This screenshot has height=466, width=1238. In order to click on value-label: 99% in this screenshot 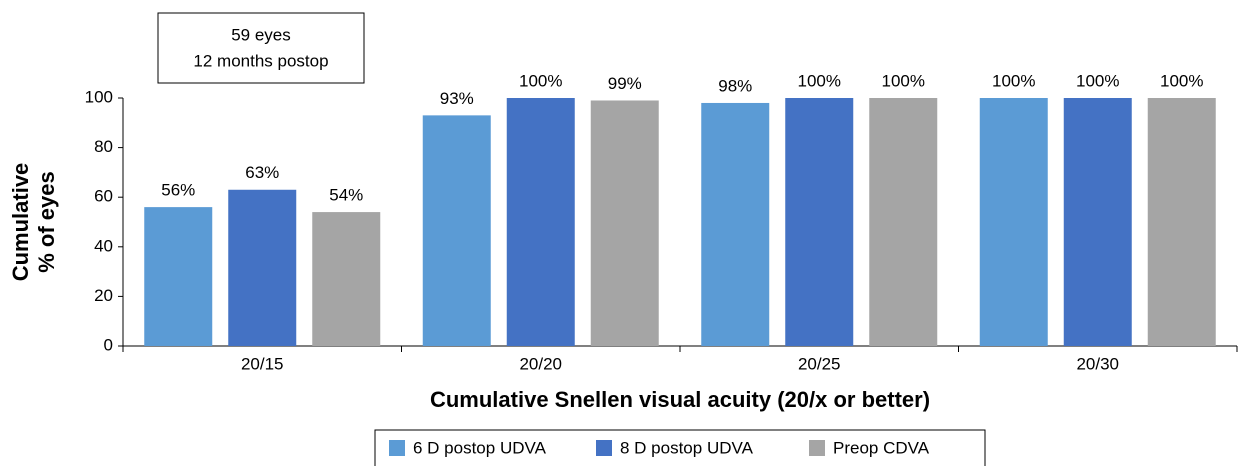, I will do `click(625, 83)`.